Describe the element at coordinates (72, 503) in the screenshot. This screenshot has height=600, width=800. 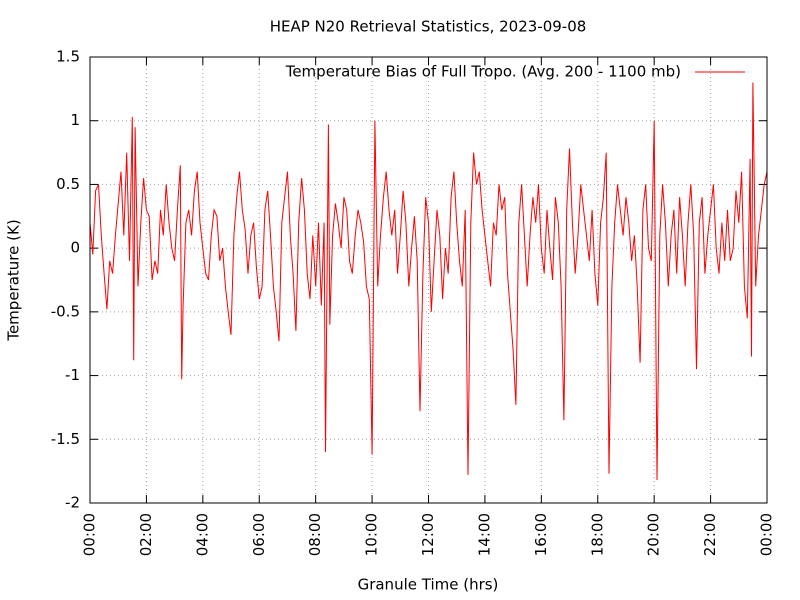
I see `y-tick-label: -2` at that location.